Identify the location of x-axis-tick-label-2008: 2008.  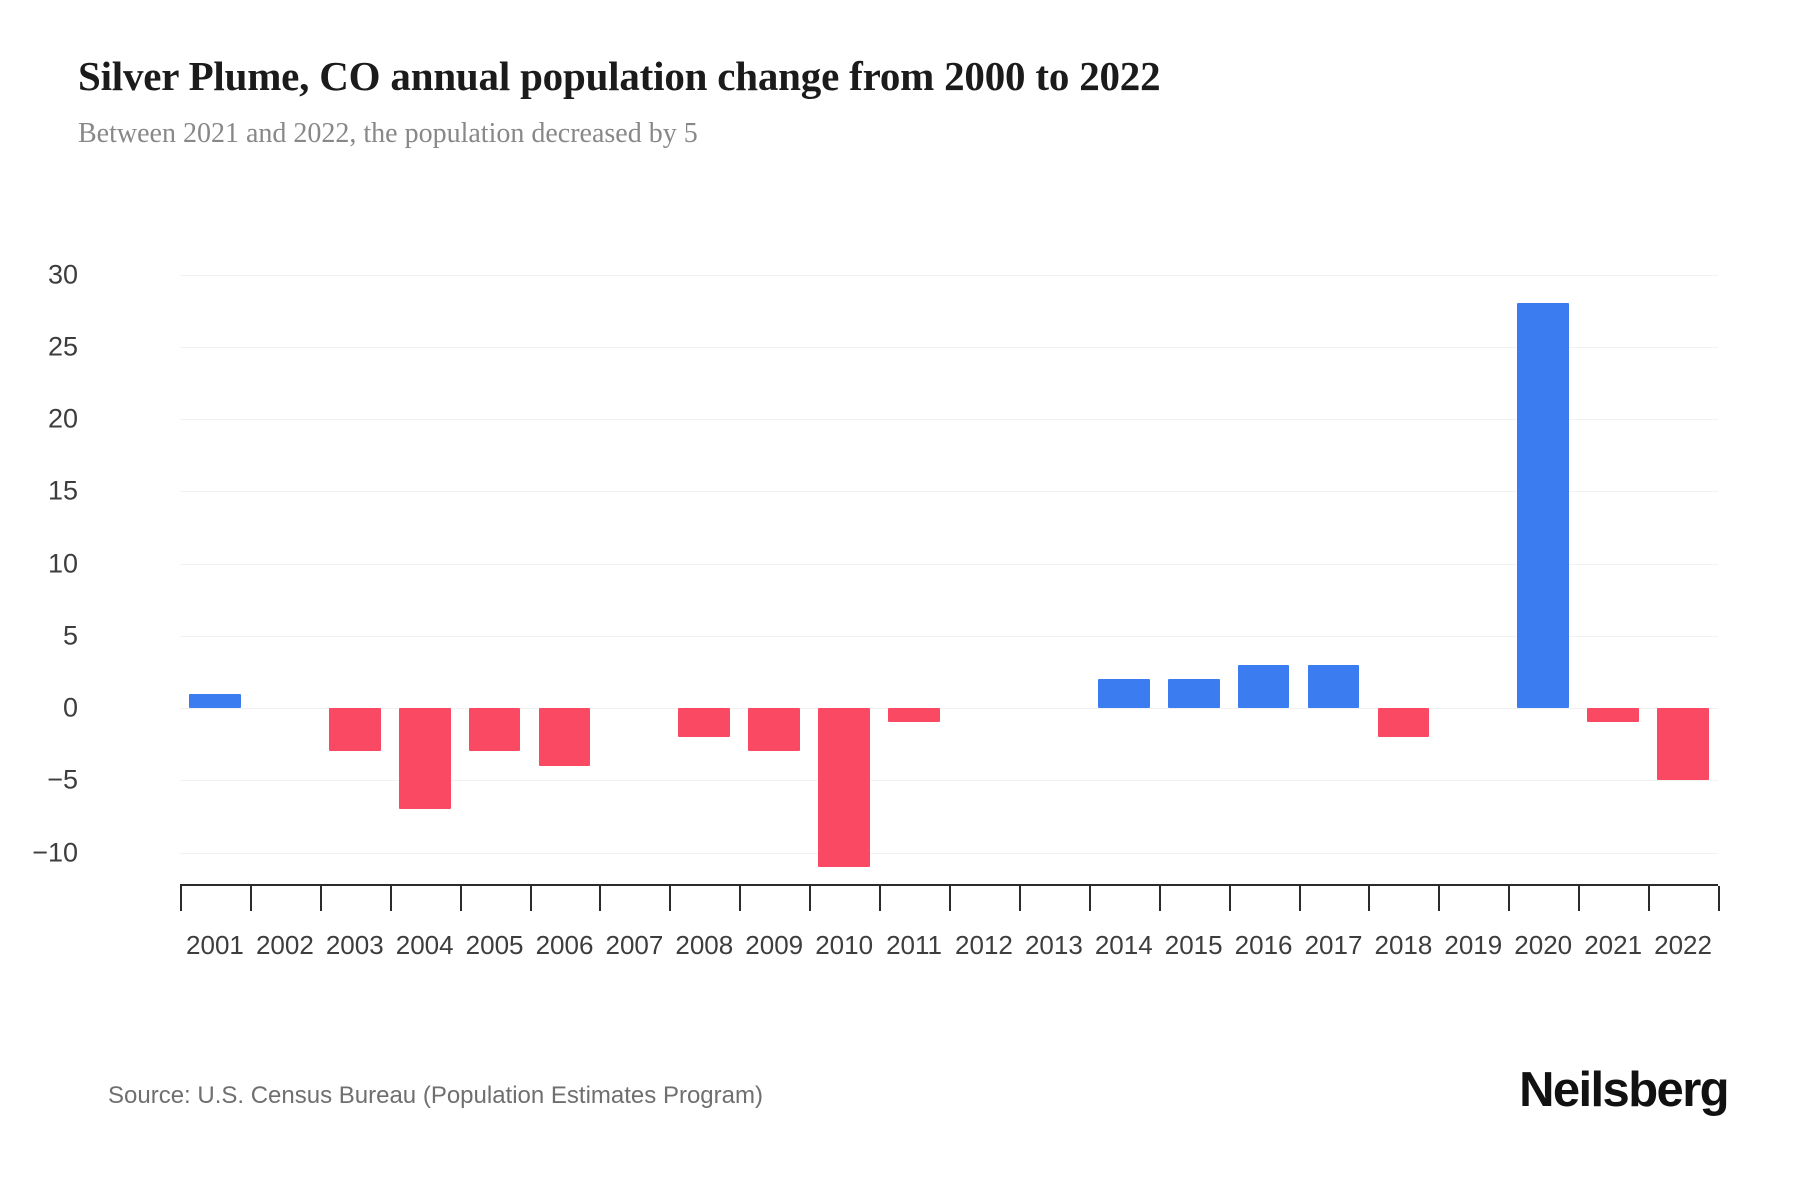
(704, 945).